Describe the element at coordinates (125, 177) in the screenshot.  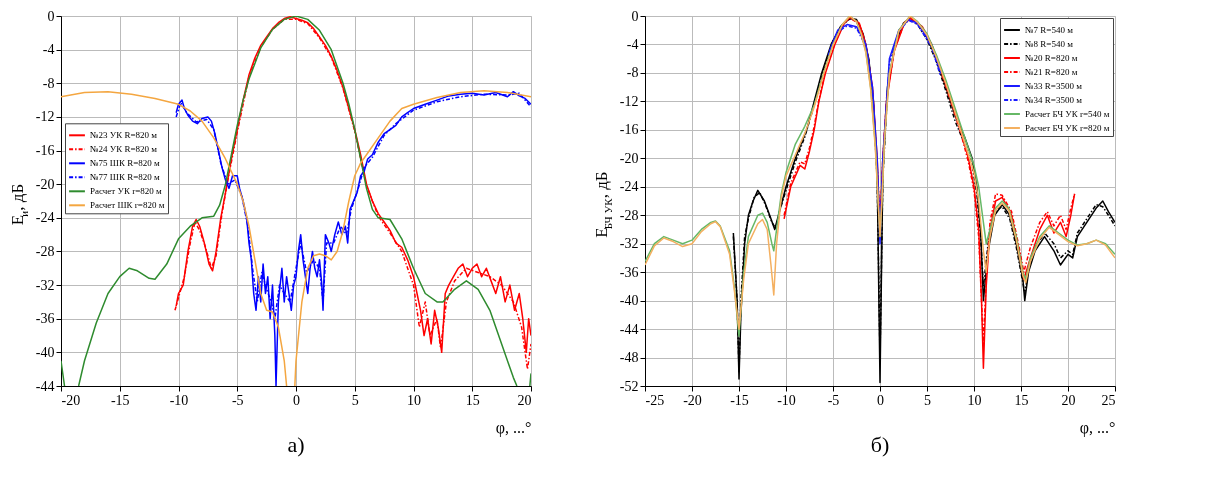
I see `legend-label: №77 ШК R=820 м` at that location.